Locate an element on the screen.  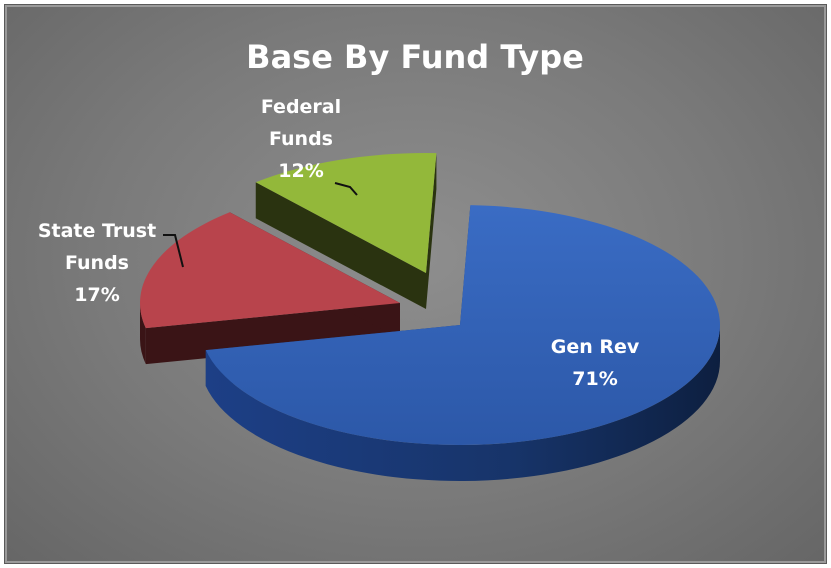
data-label-line: Federal is located at coordinates (301, 107).